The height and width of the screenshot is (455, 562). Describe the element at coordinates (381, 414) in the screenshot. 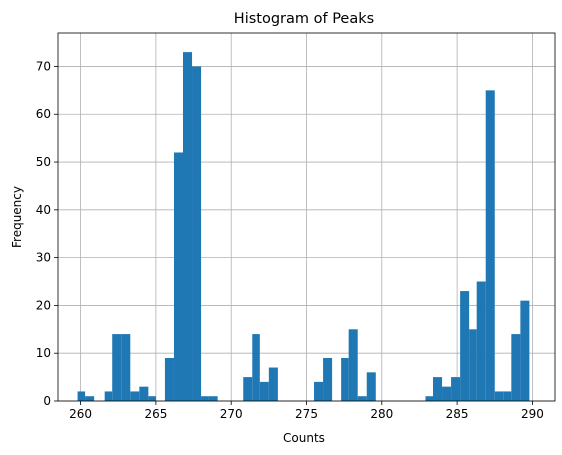

I see `x-tick-label: 280` at that location.